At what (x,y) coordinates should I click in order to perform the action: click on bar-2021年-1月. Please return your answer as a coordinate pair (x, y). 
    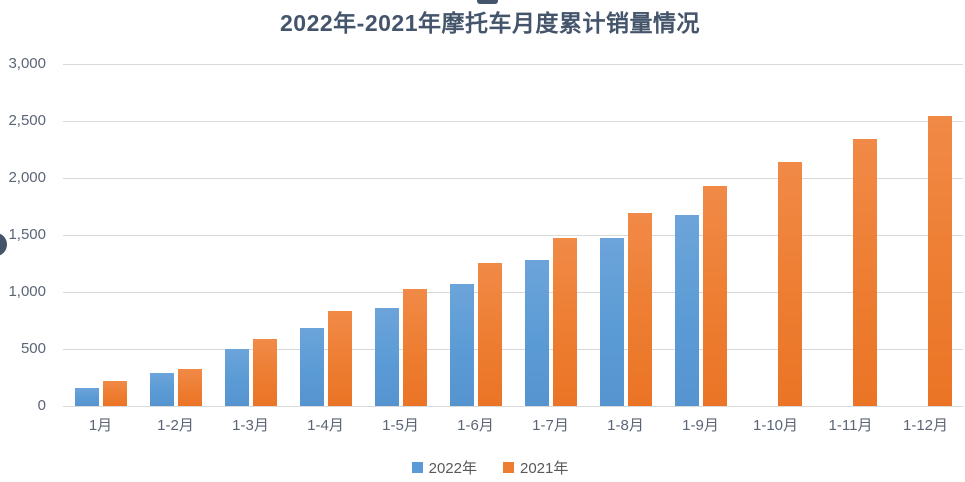
    Looking at the image, I should click on (114, 393).